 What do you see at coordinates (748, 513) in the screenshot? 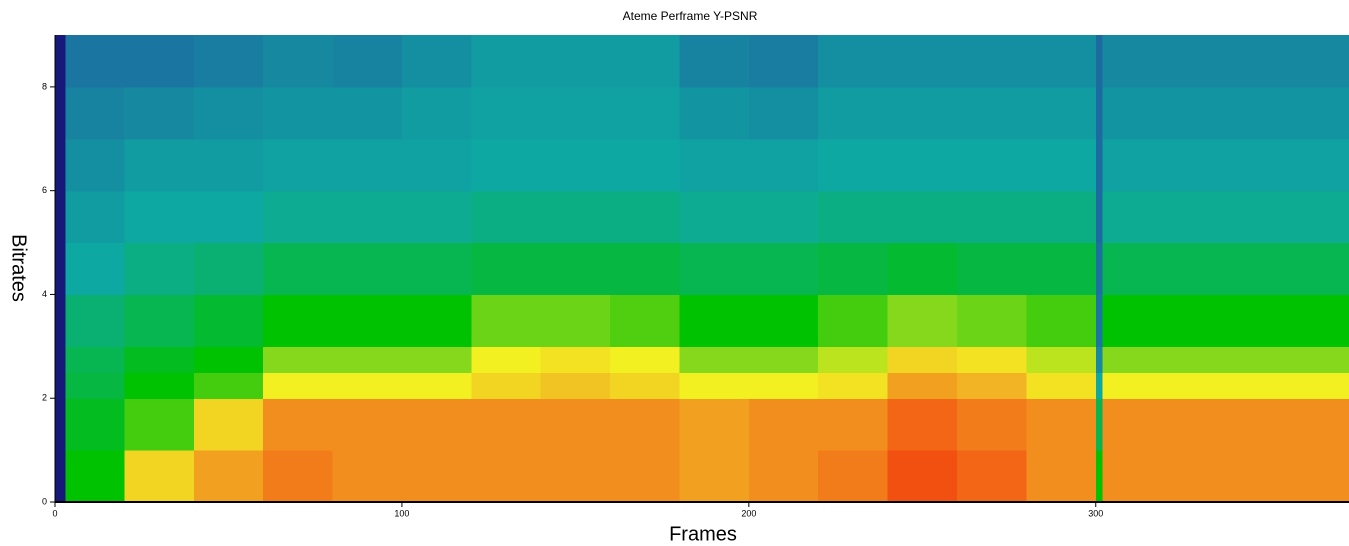
I see `x-tick-label: 200` at bounding box center [748, 513].